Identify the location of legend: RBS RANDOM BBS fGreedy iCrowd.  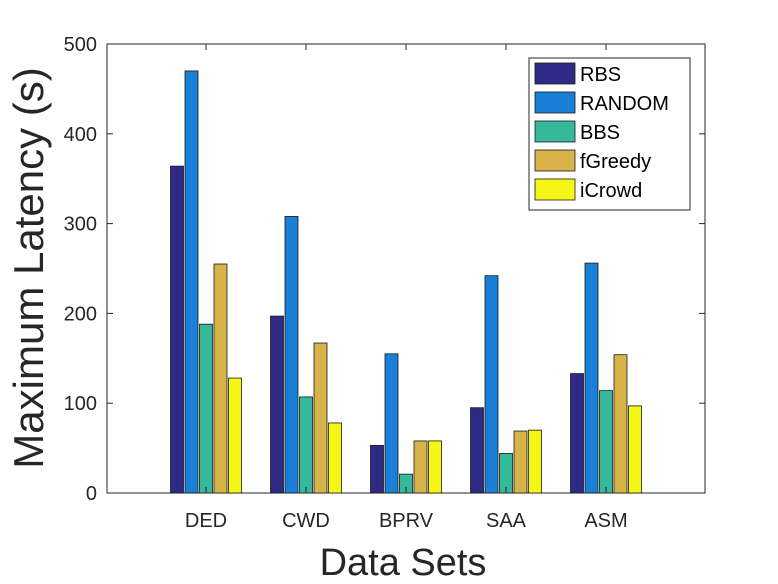
(609, 134).